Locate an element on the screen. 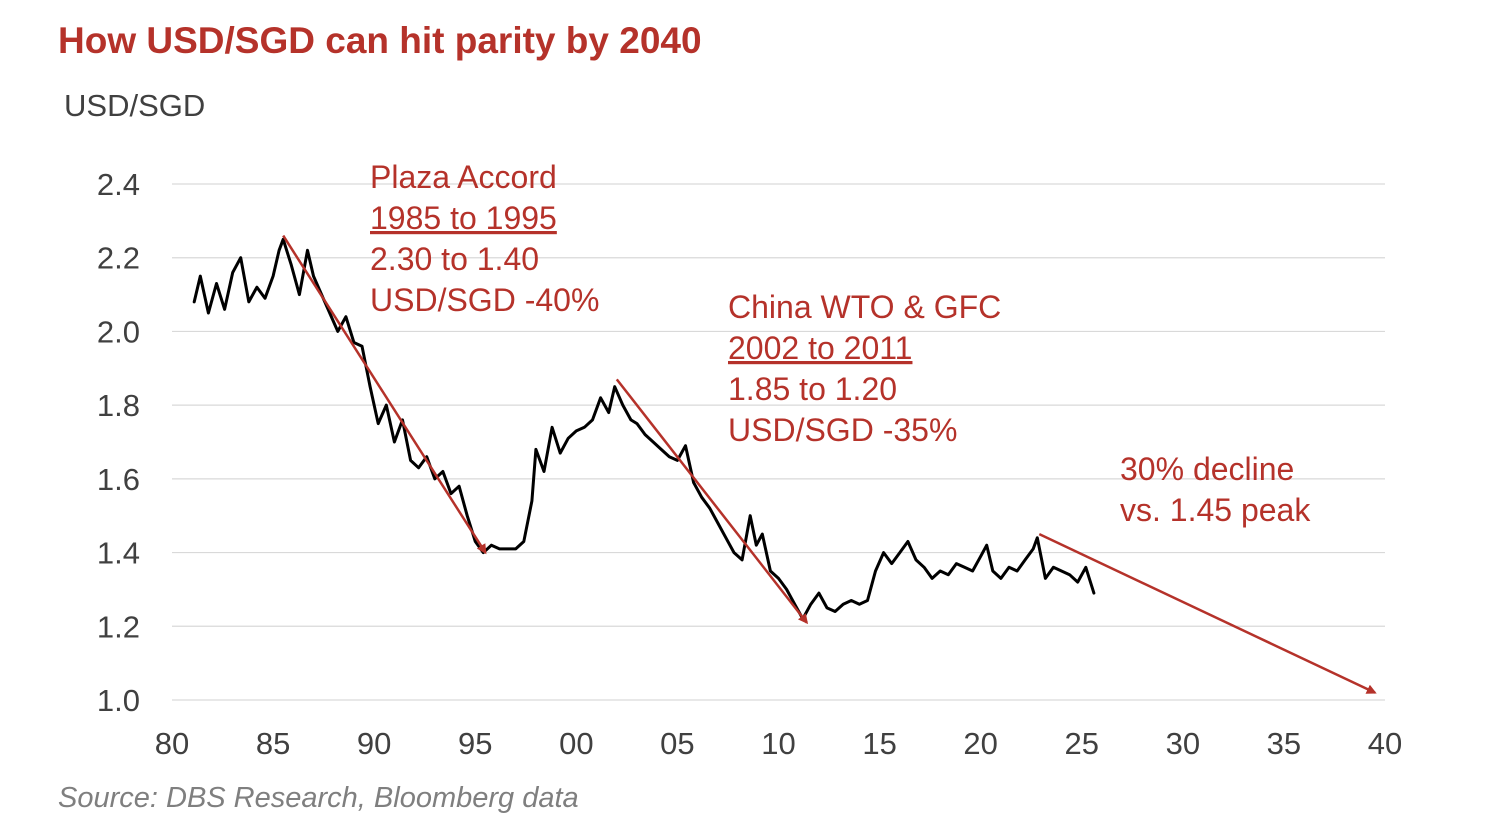 This screenshot has height=839, width=1500. x-tick-label: 40 is located at coordinates (1385, 743).